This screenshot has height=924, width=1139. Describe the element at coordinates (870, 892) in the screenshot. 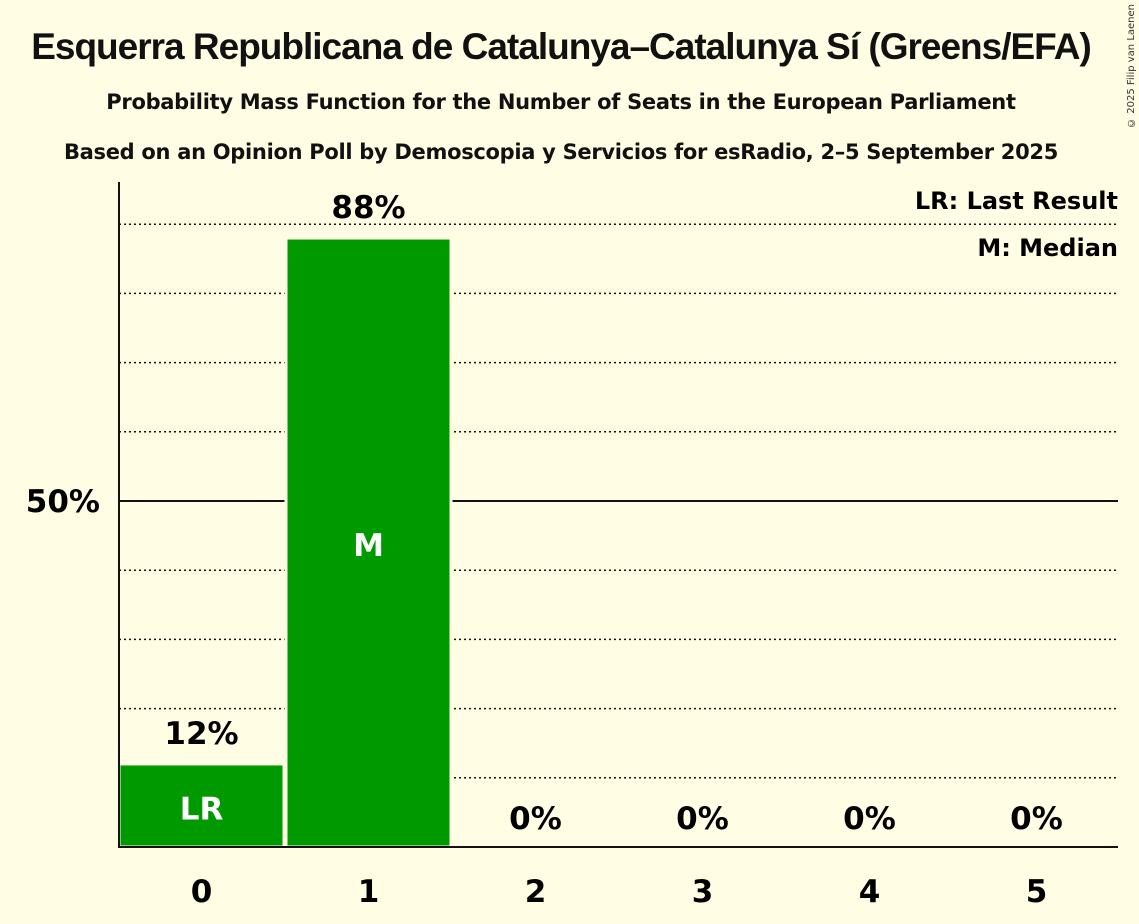

I see `x-tick-label: 4` at that location.